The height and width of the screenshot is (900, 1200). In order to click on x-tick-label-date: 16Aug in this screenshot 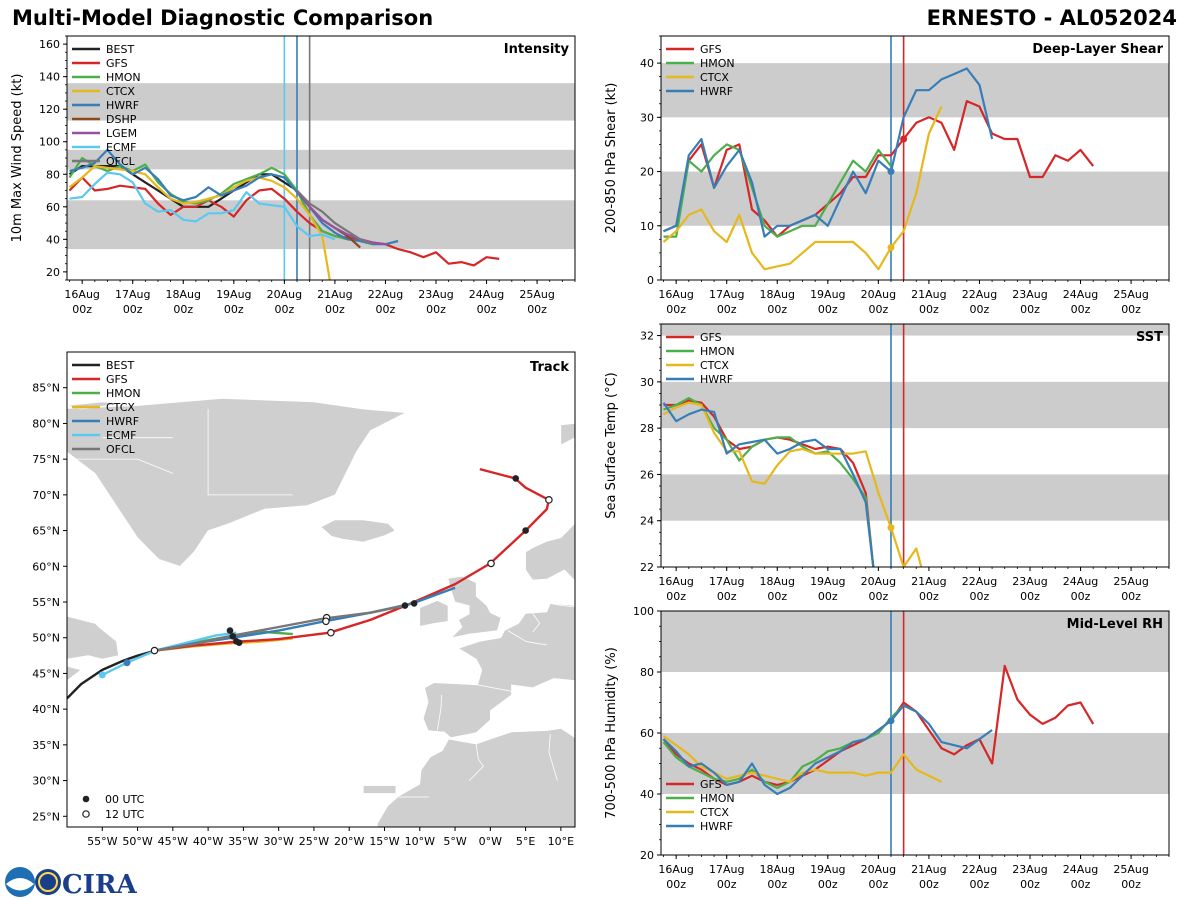, I will do `click(675, 294)`.